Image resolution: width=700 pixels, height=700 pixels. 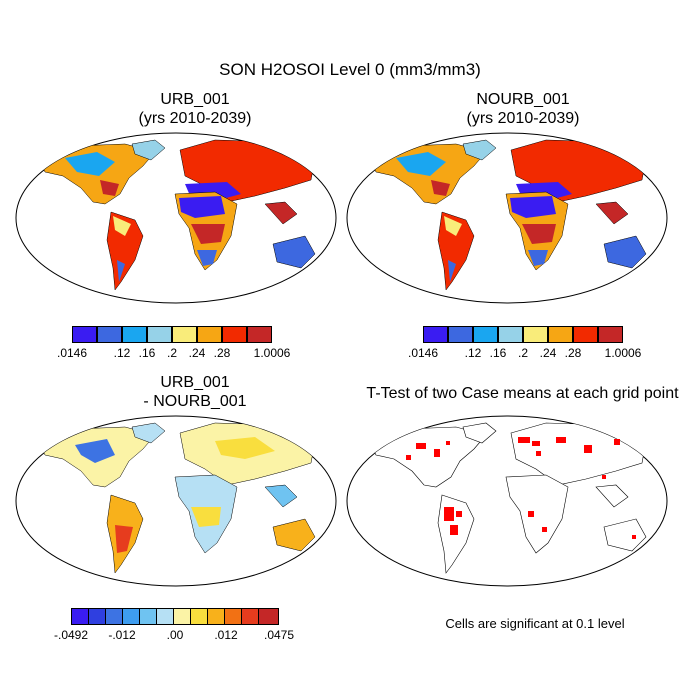 What do you see at coordinates (523, 99) in the screenshot?
I see `panel-2-title-line1: NOURB_001` at bounding box center [523, 99].